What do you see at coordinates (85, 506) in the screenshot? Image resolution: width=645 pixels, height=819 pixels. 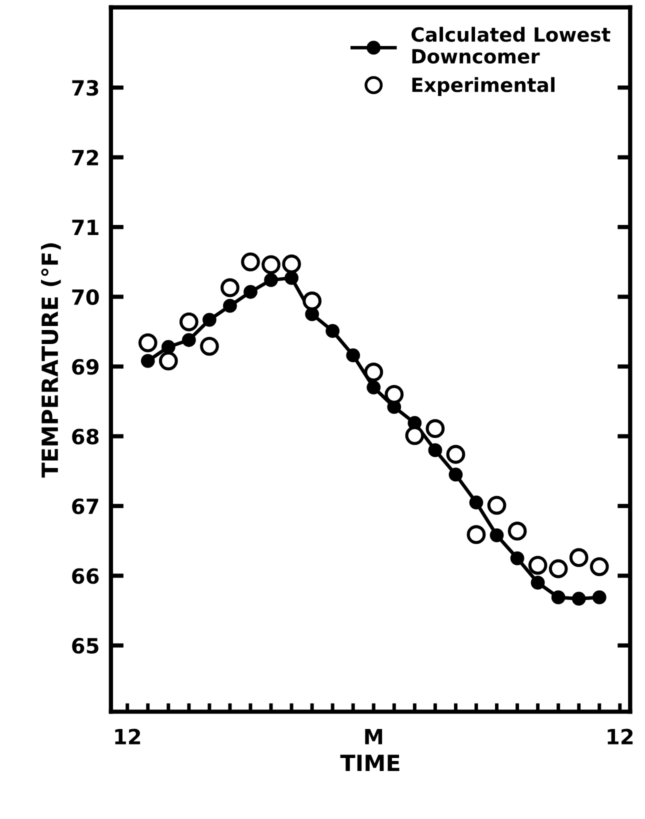 I see `y-tick-label: 67` at bounding box center [85, 506].